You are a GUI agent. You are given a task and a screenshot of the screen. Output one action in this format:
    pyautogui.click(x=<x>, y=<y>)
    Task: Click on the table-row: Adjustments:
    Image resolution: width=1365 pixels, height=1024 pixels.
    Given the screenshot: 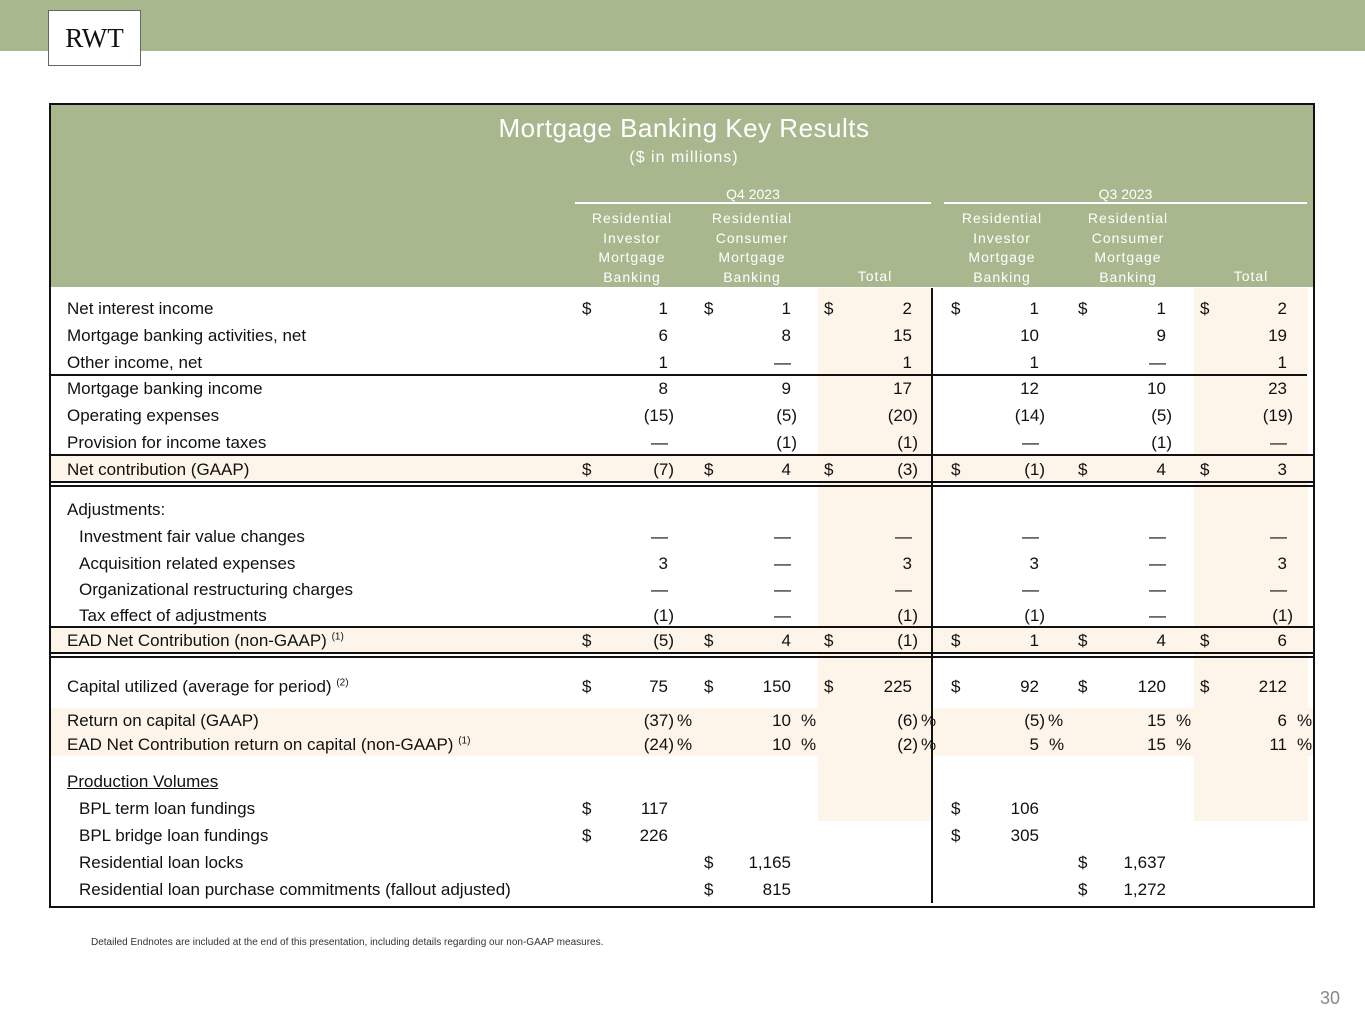 What is the action you would take?
    pyautogui.click(x=682, y=509)
    